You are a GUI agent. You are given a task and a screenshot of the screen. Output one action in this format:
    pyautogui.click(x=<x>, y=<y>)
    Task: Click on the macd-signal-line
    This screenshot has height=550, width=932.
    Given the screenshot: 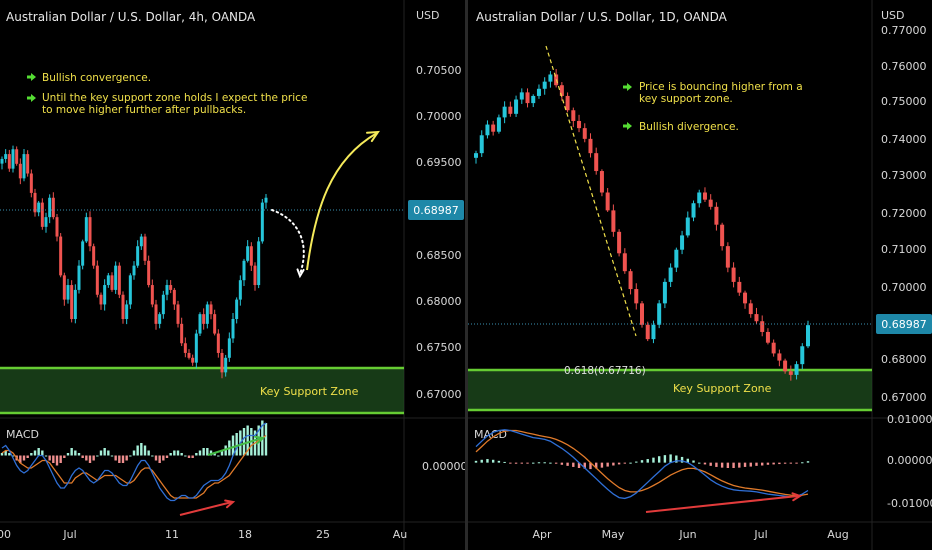 What is the action you would take?
    pyautogui.click(x=642, y=463)
    